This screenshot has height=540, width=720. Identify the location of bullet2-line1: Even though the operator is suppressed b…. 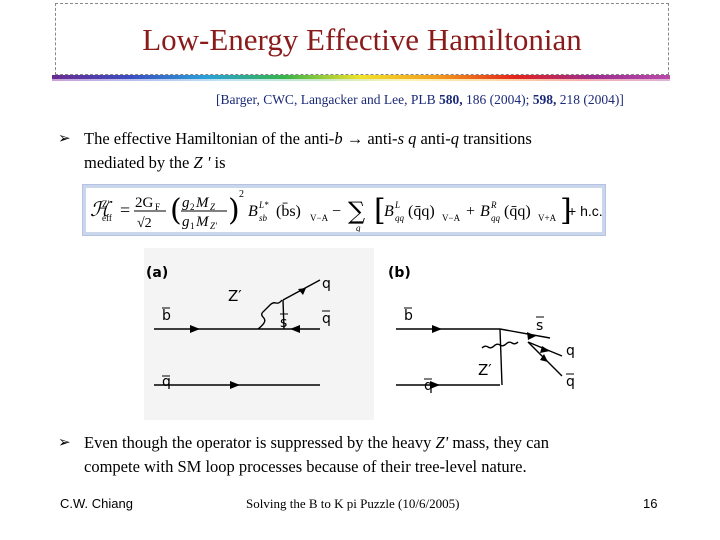
(316, 442).